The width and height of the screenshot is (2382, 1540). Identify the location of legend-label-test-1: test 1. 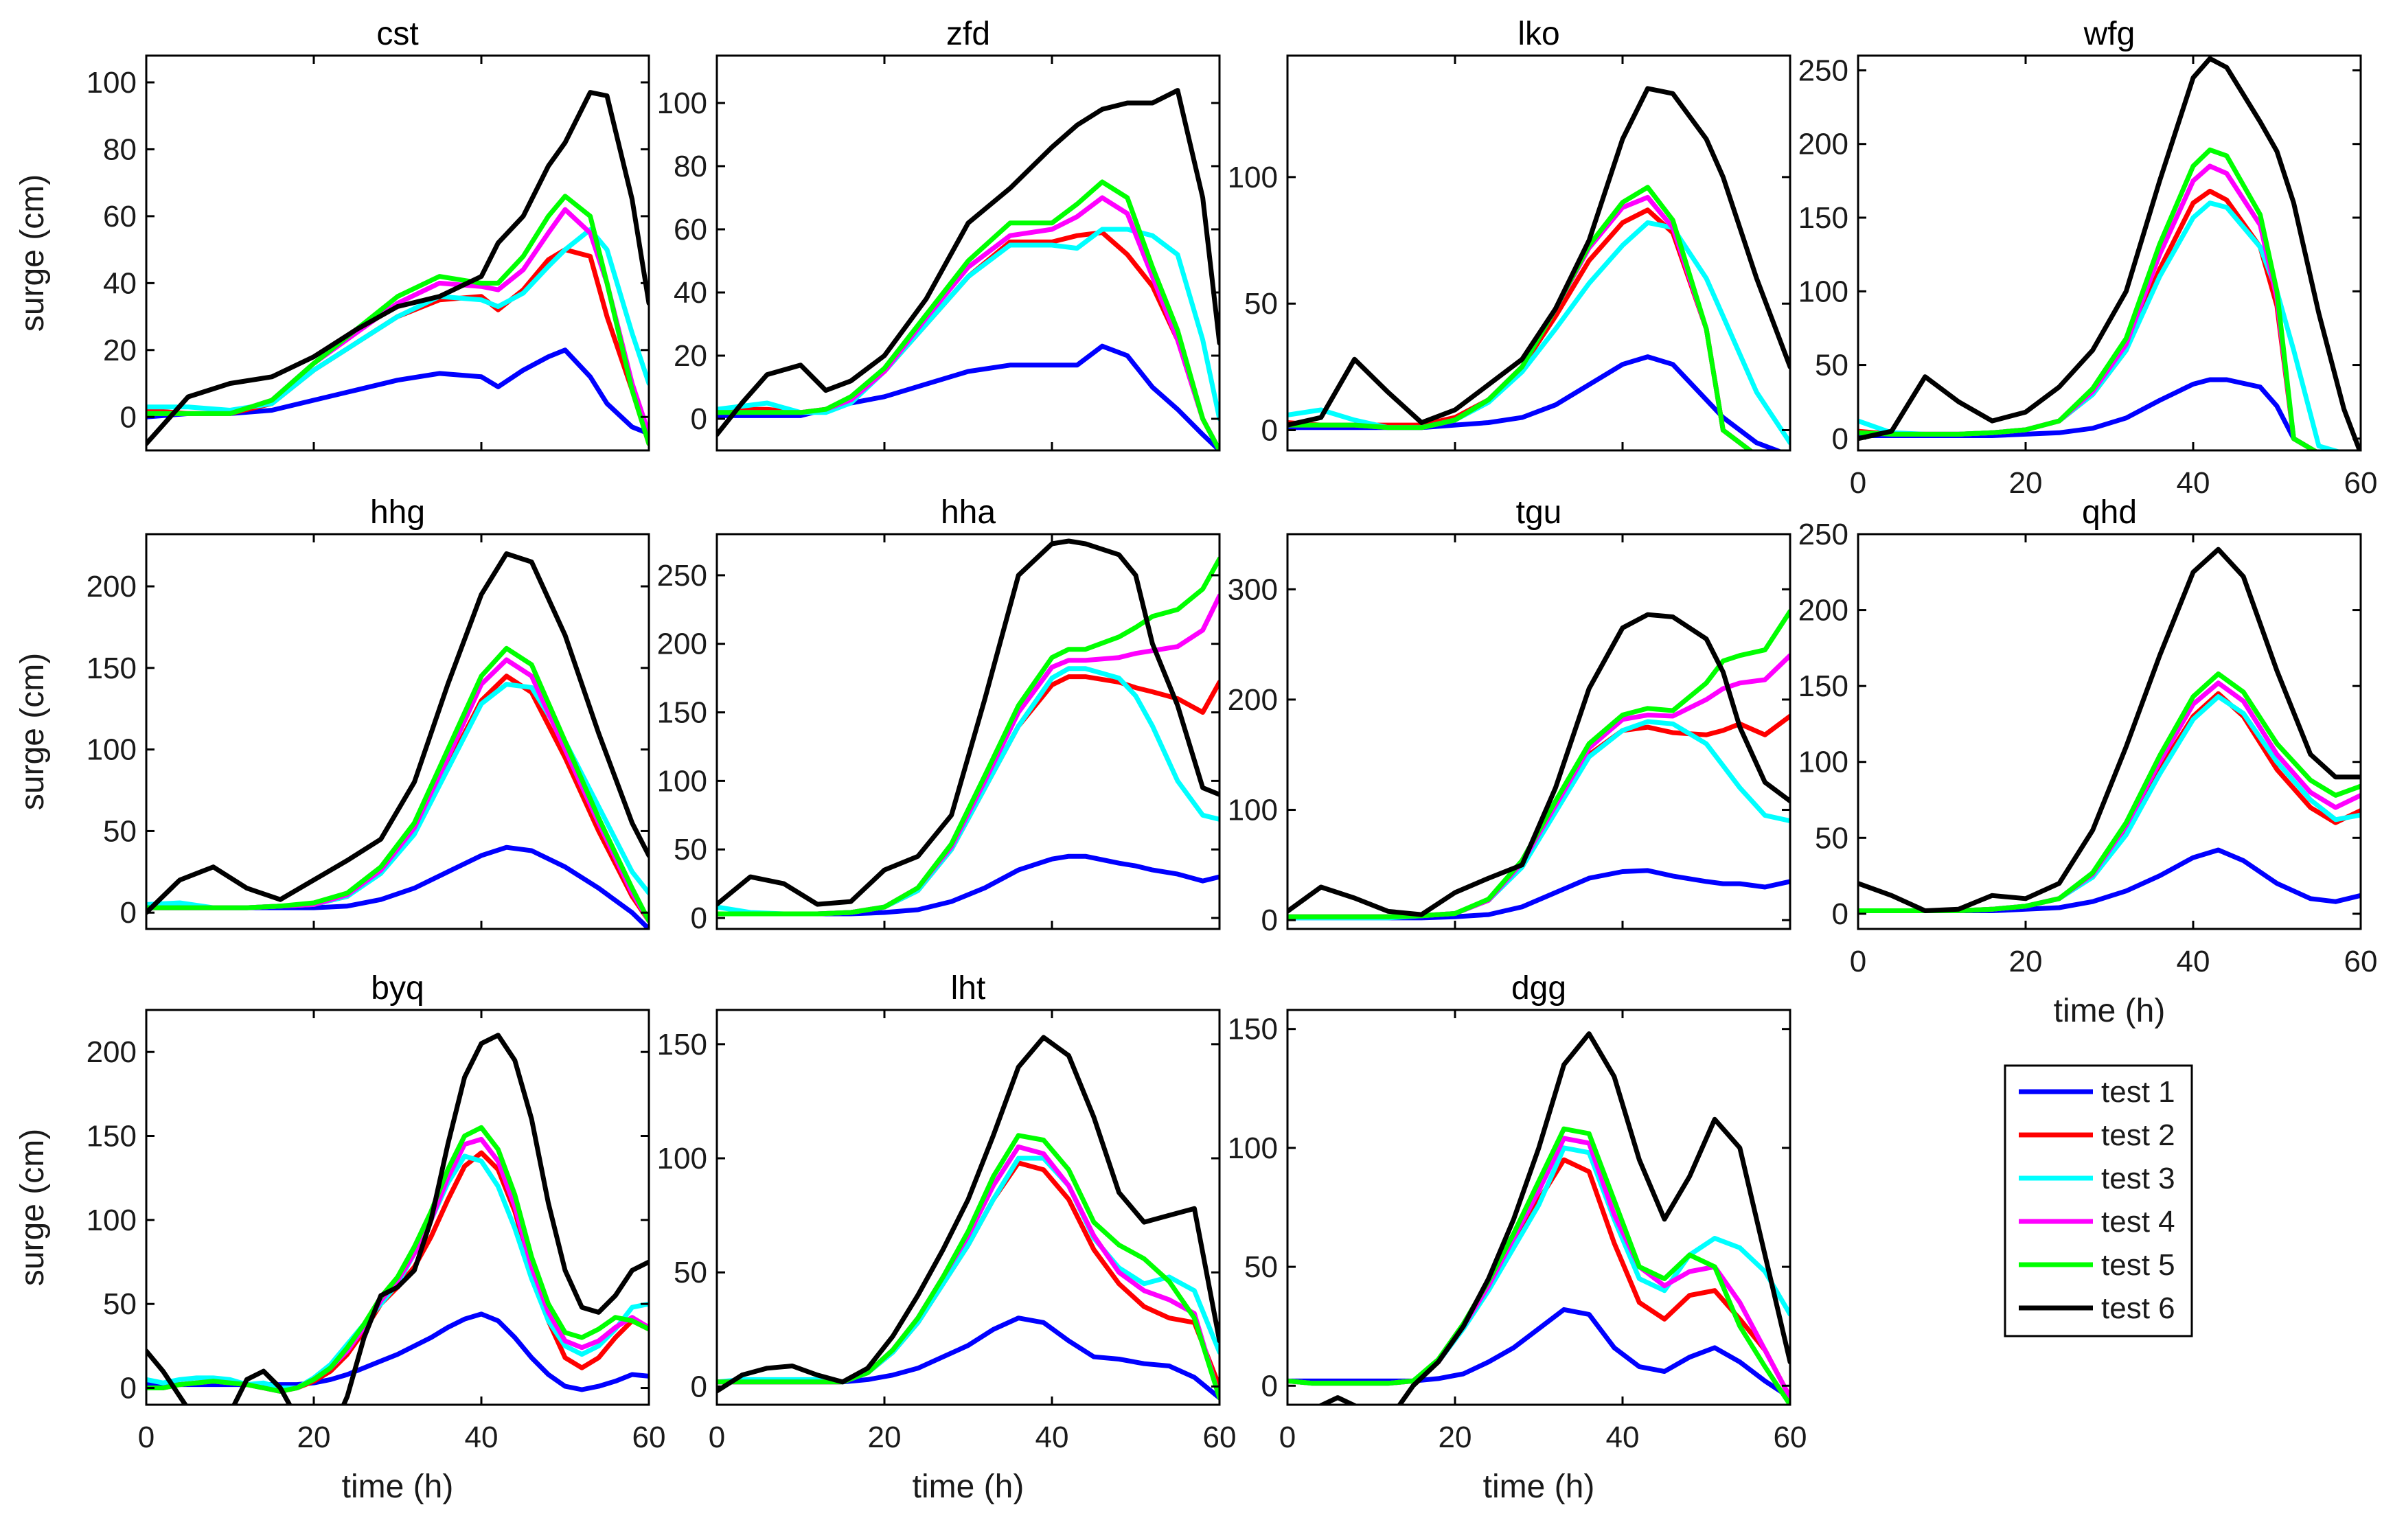
(2138, 1092).